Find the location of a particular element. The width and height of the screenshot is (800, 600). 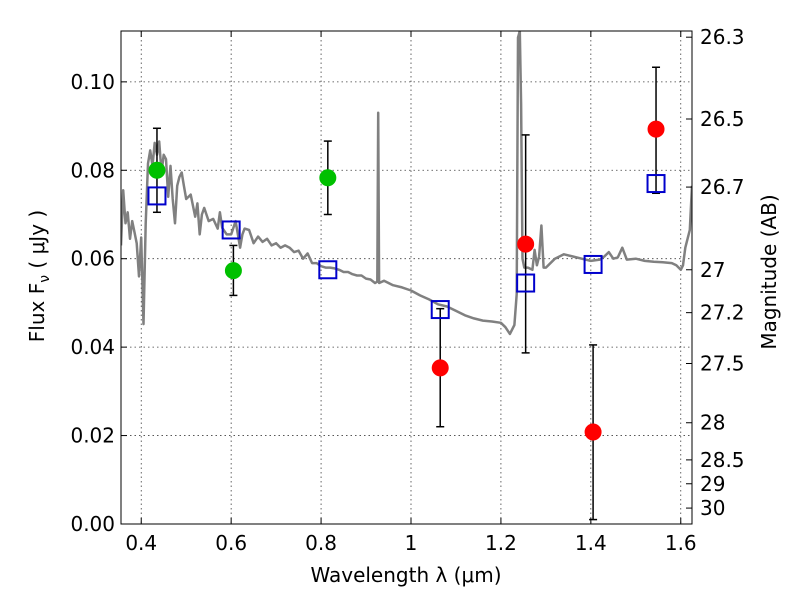

y-tick-label: 0.08 is located at coordinates (92, 170).